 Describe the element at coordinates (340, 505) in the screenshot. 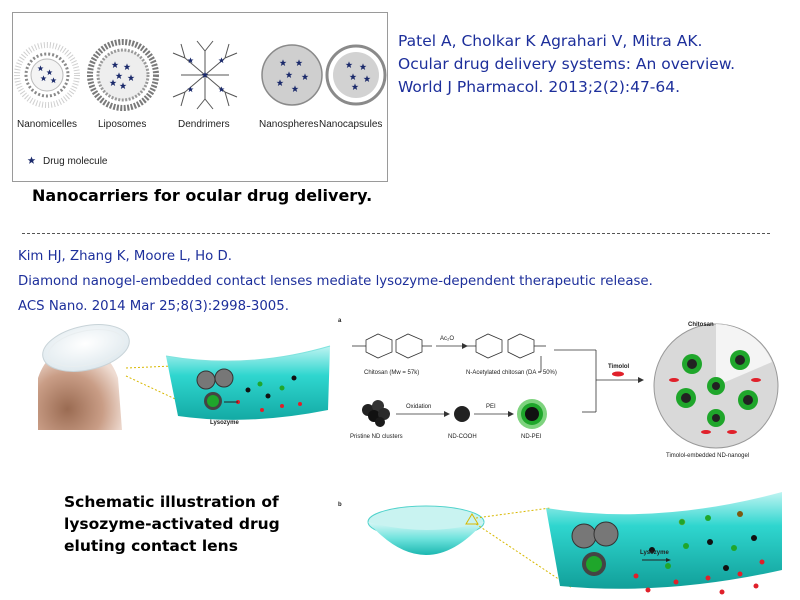

I see `panel-b-label: b` at that location.